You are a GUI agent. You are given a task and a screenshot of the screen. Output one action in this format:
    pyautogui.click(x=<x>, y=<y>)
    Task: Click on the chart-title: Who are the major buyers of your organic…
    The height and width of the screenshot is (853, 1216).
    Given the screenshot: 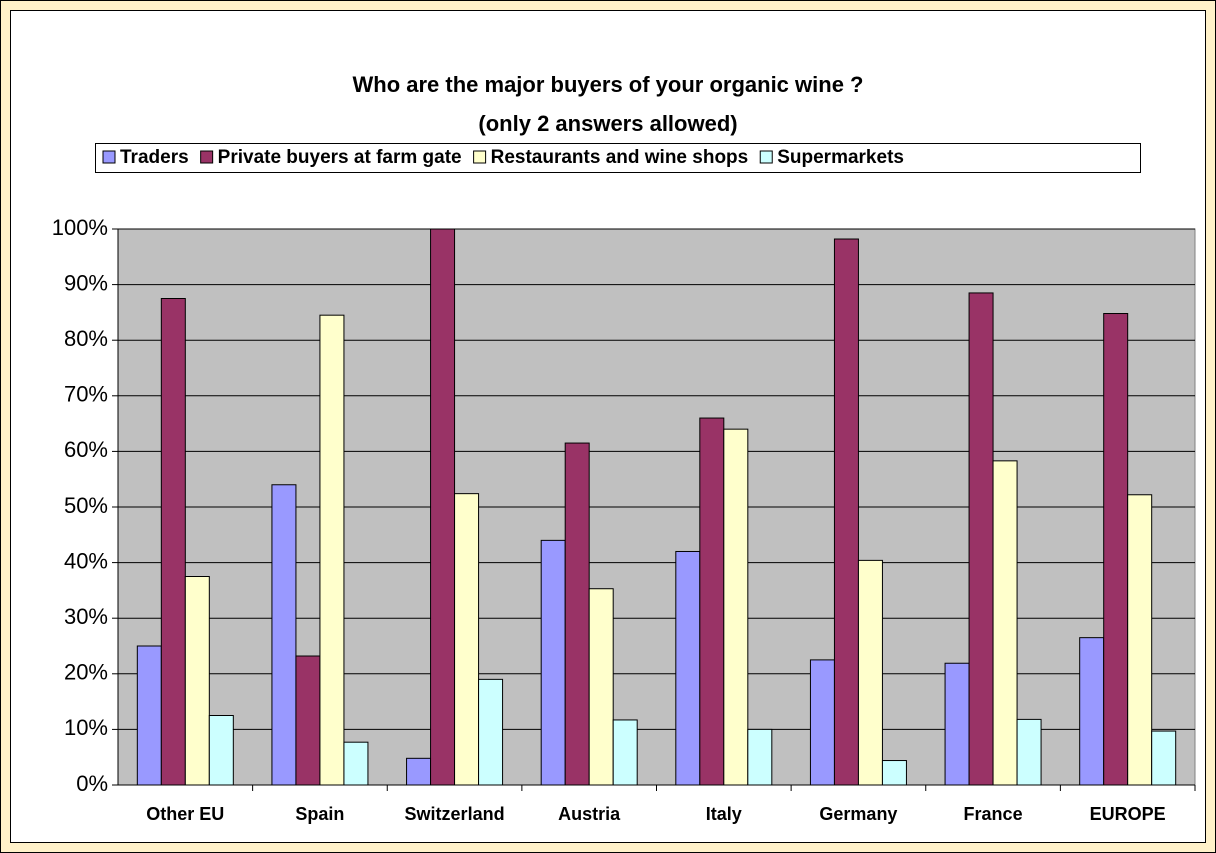 What is the action you would take?
    pyautogui.click(x=608, y=84)
    